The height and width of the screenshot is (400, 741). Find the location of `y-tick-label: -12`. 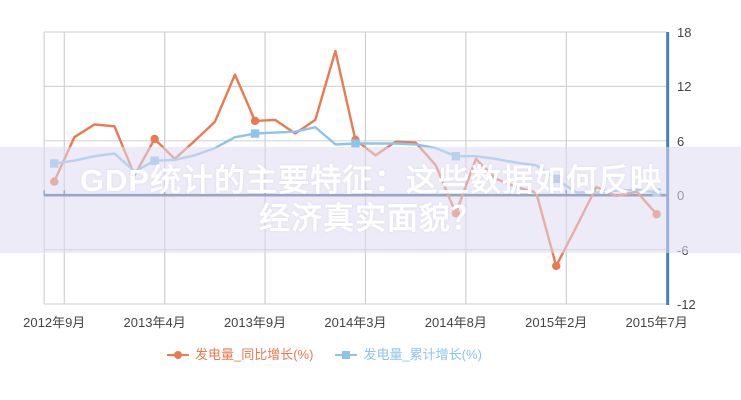

y-tick-label: -12 is located at coordinates (686, 304).